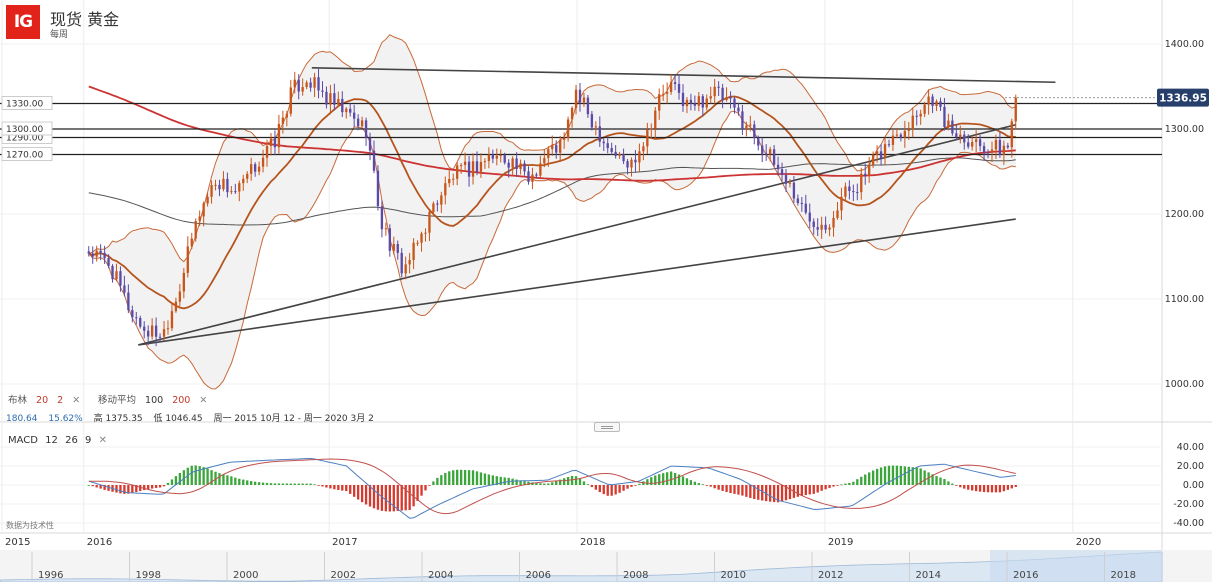 The image size is (1212, 582). What do you see at coordinates (76, 400) in the screenshot?
I see `bollinger-remove-icon: ✕` at bounding box center [76, 400].